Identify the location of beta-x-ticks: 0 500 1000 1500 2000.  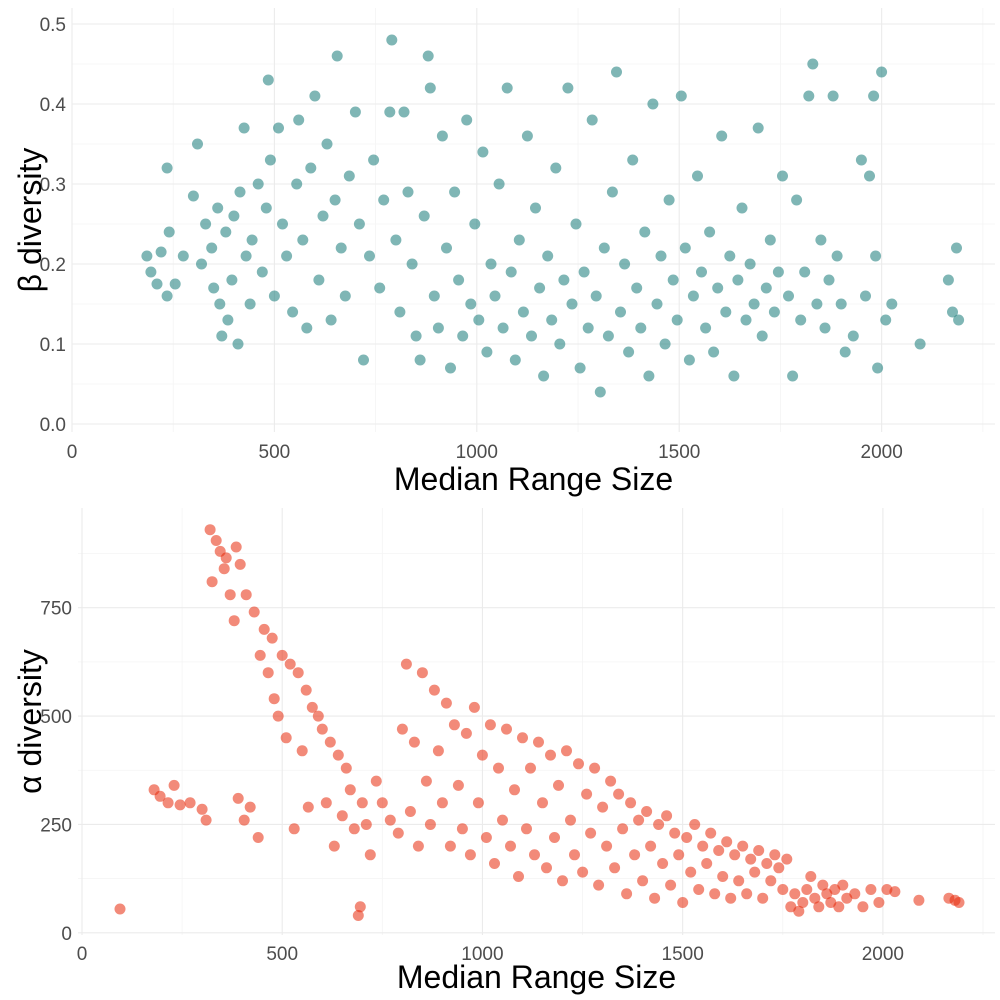
(485, 452).